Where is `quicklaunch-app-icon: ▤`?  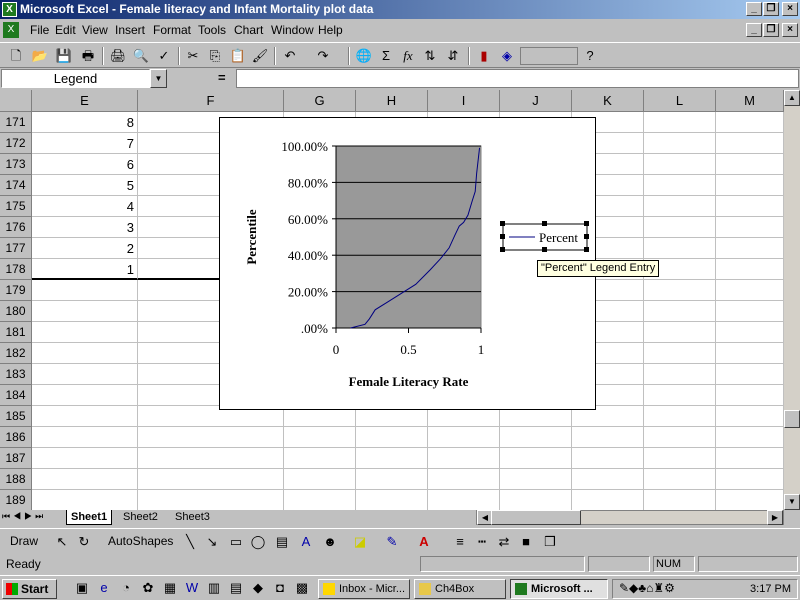
quicklaunch-app-icon: ▤ is located at coordinates (236, 587).